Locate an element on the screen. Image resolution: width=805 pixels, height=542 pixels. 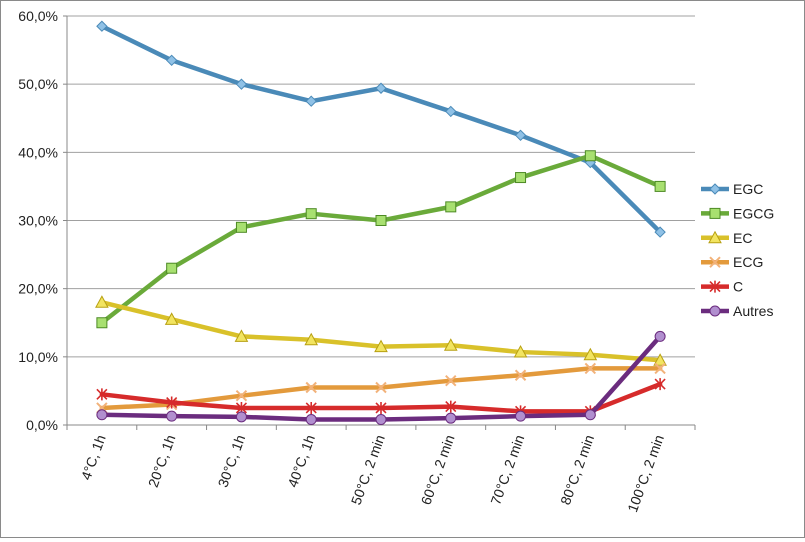
legend: EGC EGCG EC ECG C Autres is located at coordinates (737, 250).